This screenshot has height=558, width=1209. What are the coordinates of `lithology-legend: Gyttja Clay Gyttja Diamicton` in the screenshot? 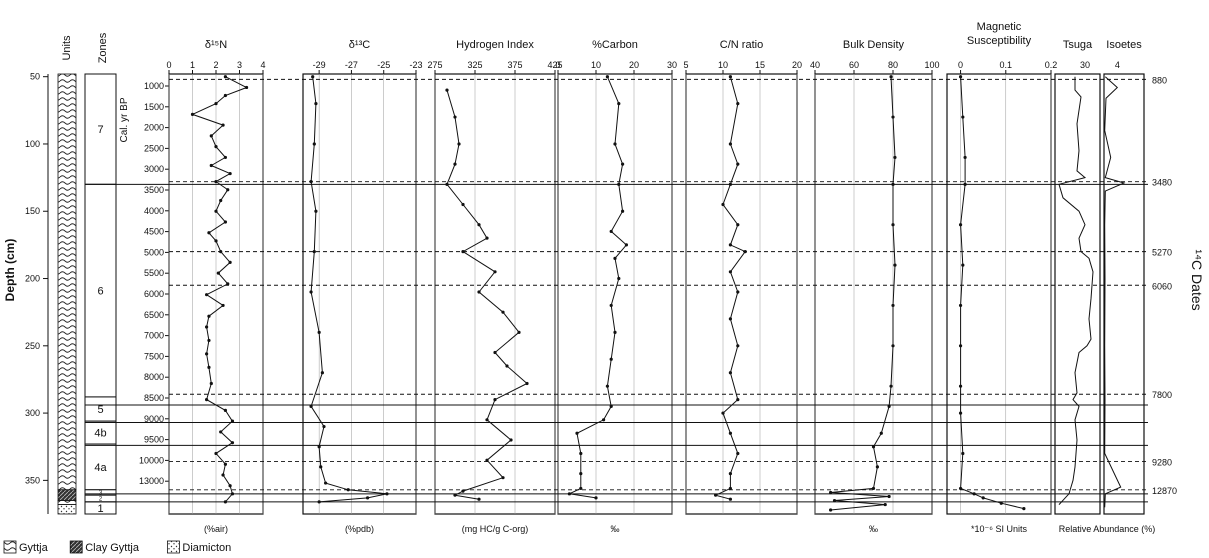 It's located at (117, 547).